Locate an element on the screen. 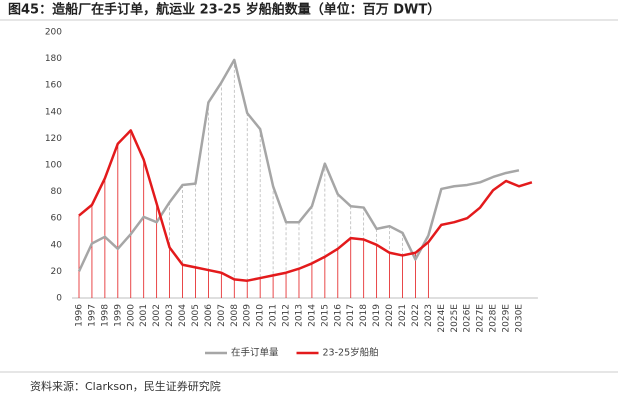  x-tick-label: 1996 is located at coordinates (80, 315).